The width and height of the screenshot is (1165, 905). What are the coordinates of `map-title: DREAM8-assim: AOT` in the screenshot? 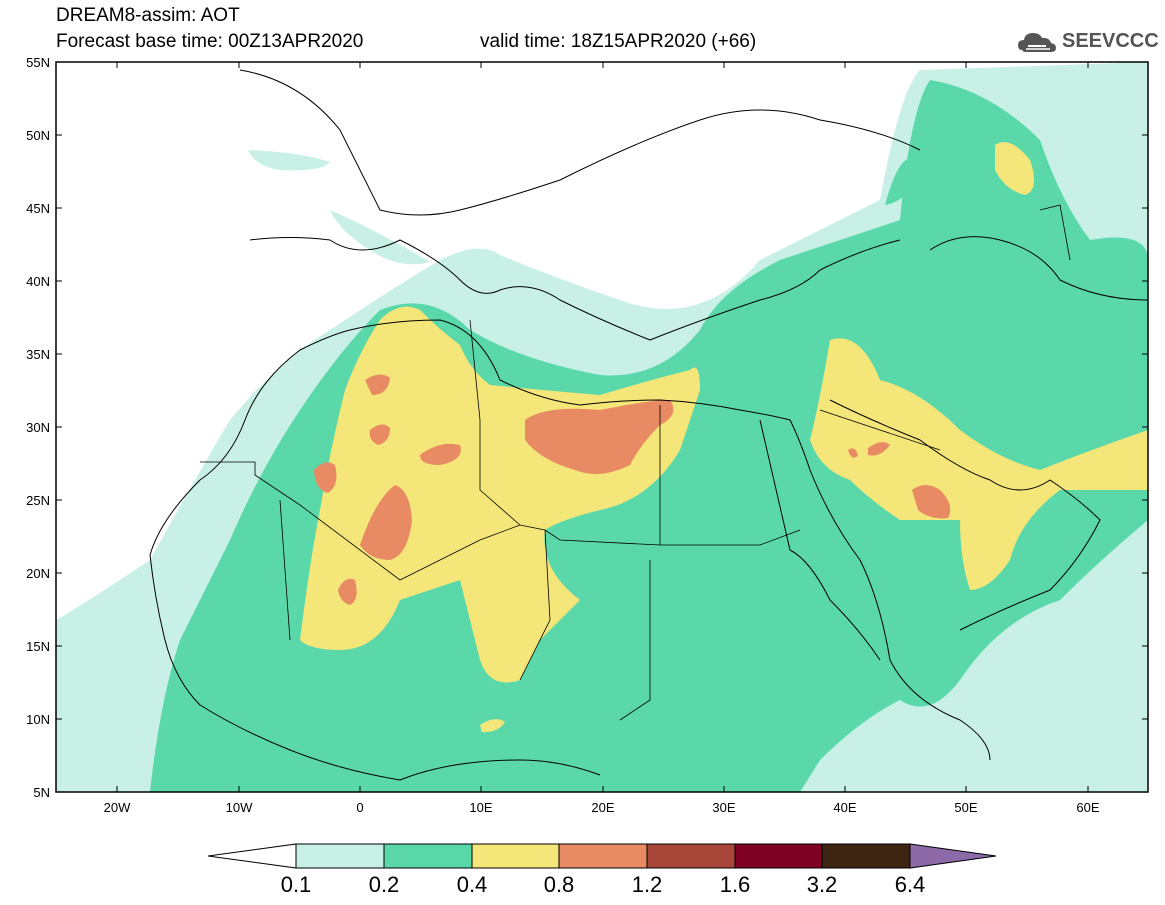 It's located at (148, 15).